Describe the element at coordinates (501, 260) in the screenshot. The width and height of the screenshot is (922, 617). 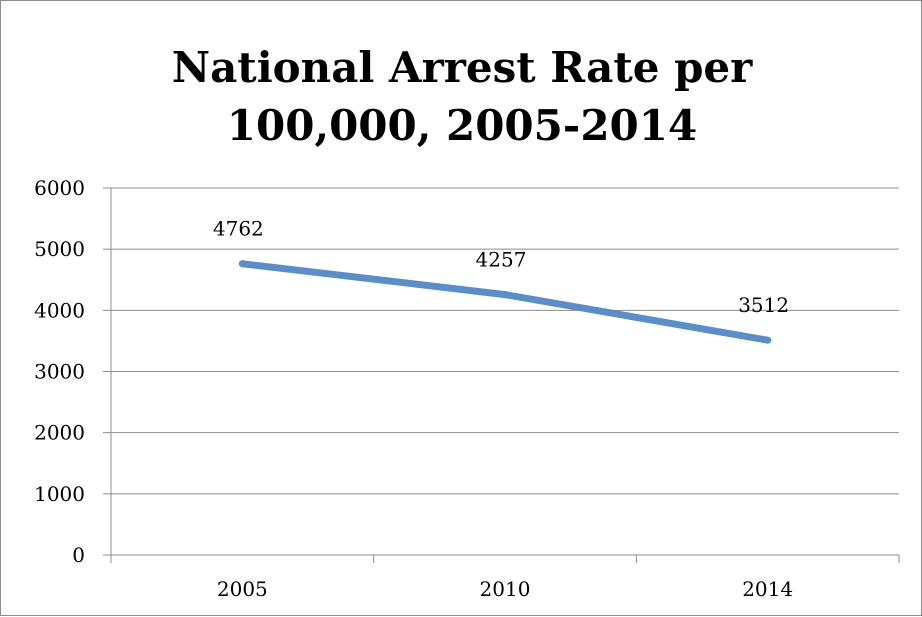
I see `data-label: 4257` at that location.